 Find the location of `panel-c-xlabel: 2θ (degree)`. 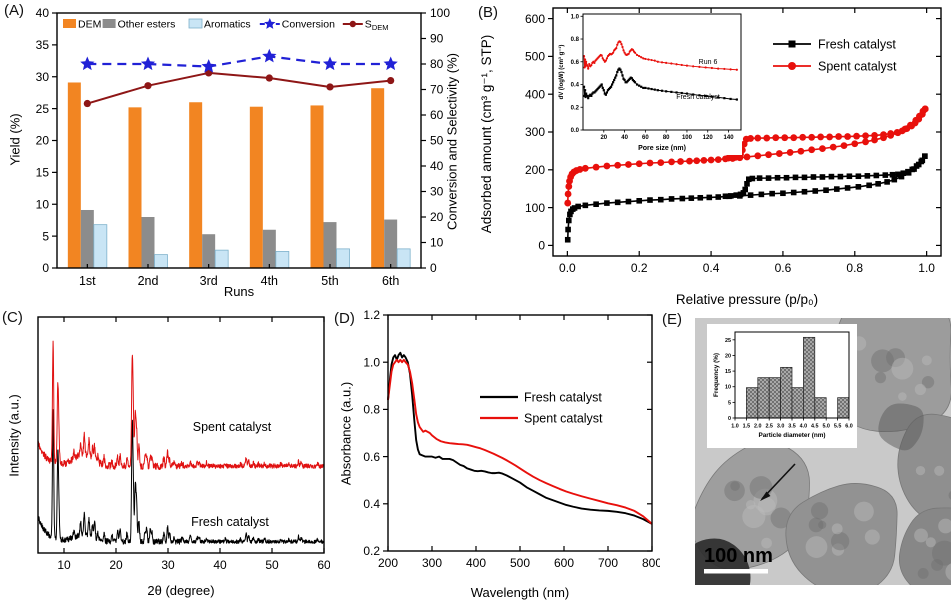

panel-c-xlabel: 2θ (degree) is located at coordinates (181, 590).